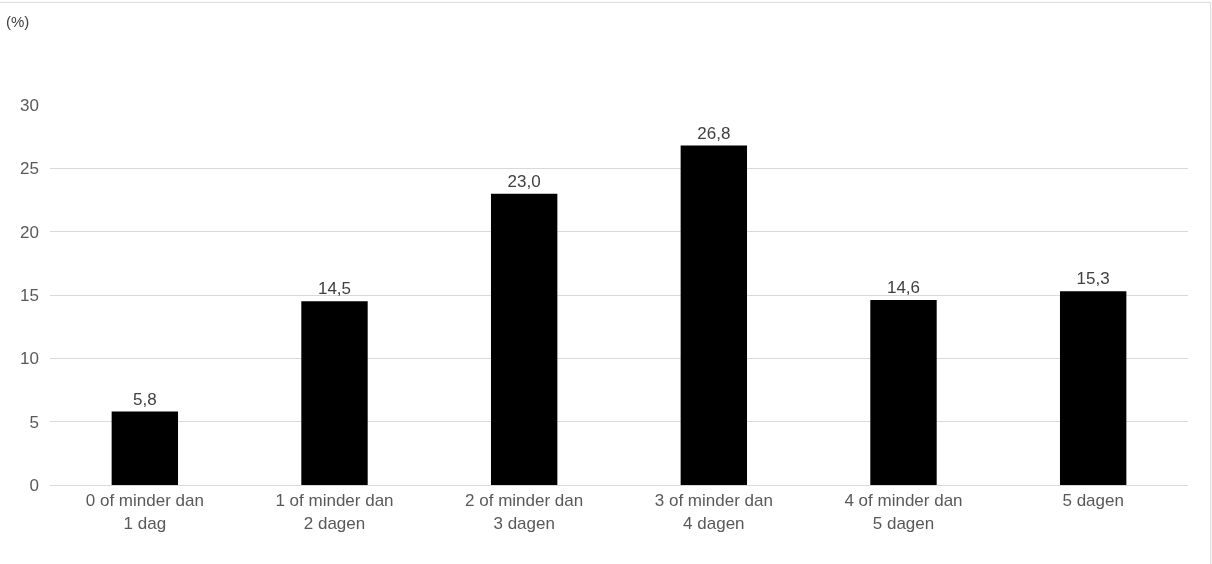 The width and height of the screenshot is (1212, 564). What do you see at coordinates (29, 232) in the screenshot?
I see `y-tick-label: 20` at bounding box center [29, 232].